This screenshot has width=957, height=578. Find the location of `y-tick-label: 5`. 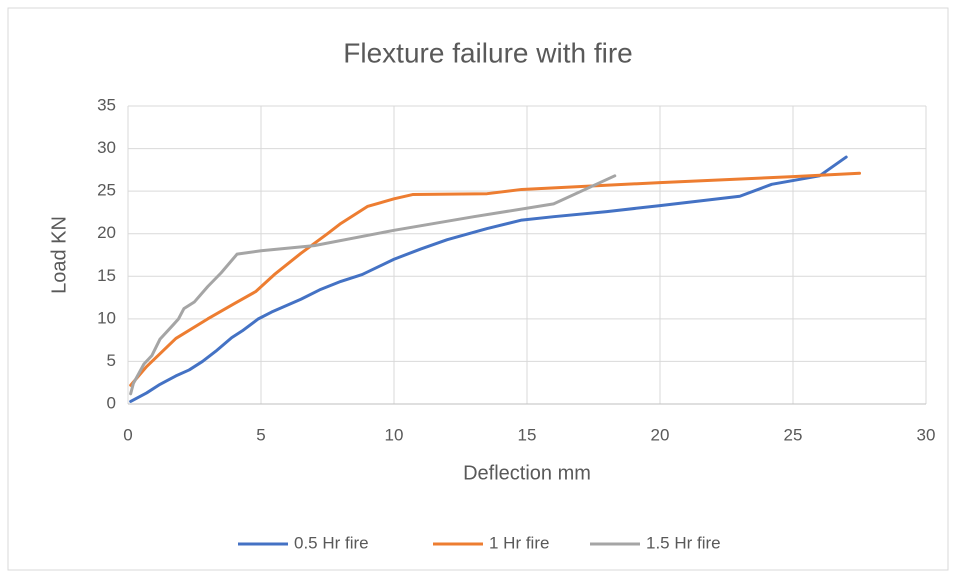

y-tick-label: 5 is located at coordinates (111, 360).